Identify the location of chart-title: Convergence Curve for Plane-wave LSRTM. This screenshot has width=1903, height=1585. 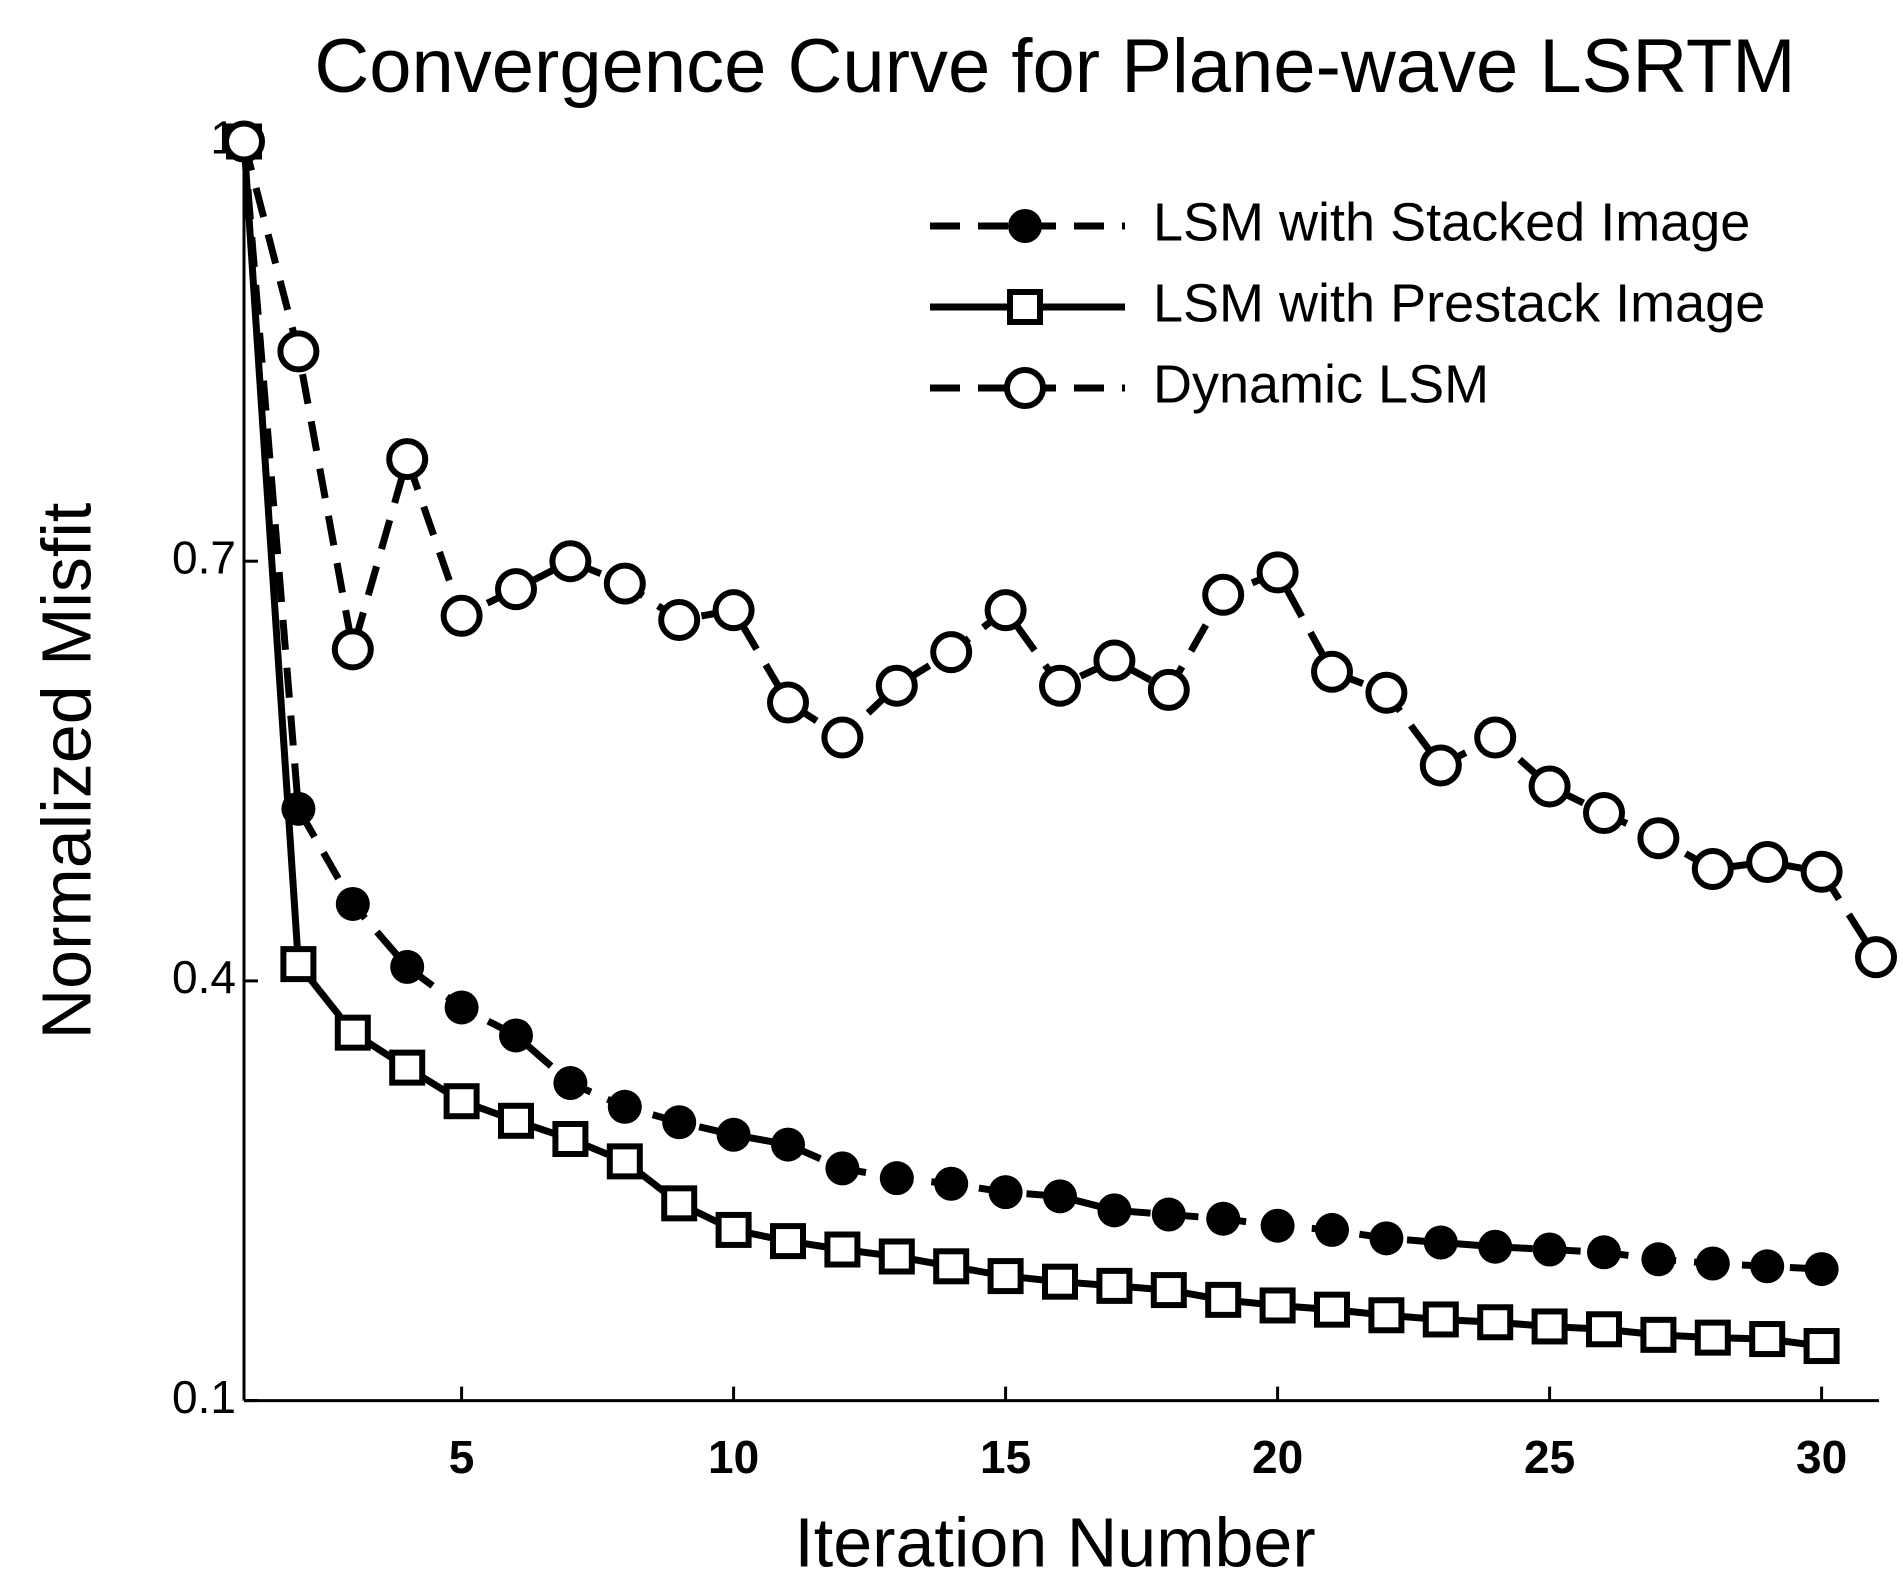
(1054, 66).